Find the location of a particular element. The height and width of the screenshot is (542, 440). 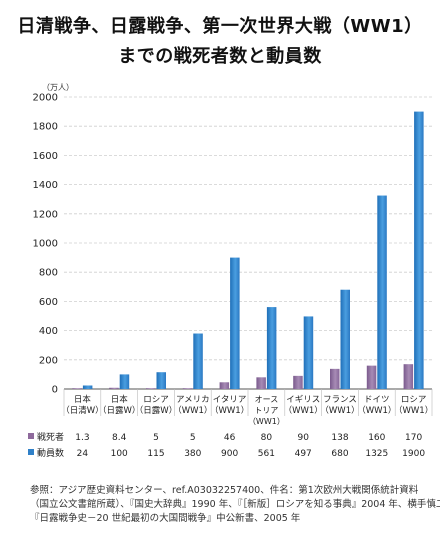

category-label: アメリカ is located at coordinates (193, 400).